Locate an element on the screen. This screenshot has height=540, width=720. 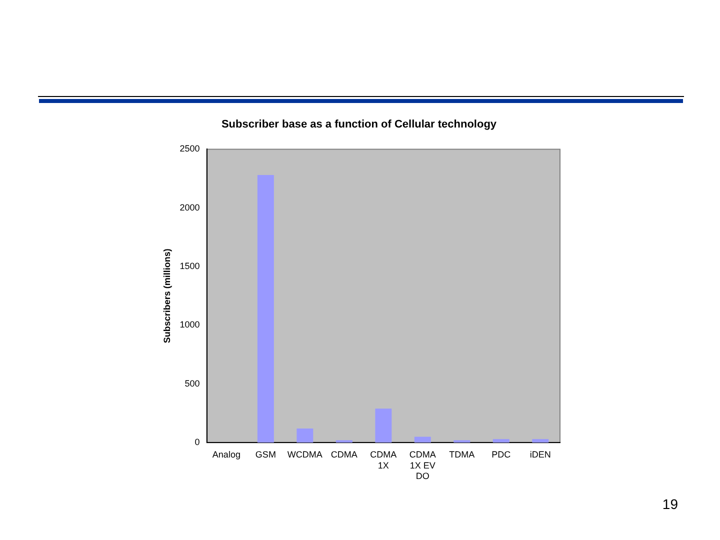
chart-title: Subscriber base as a function of Cellular technology is located at coordinates (359, 124).